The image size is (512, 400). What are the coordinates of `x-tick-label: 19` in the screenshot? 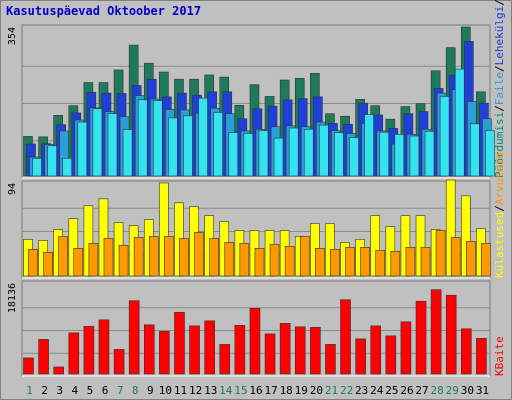 It's located at (301, 390).